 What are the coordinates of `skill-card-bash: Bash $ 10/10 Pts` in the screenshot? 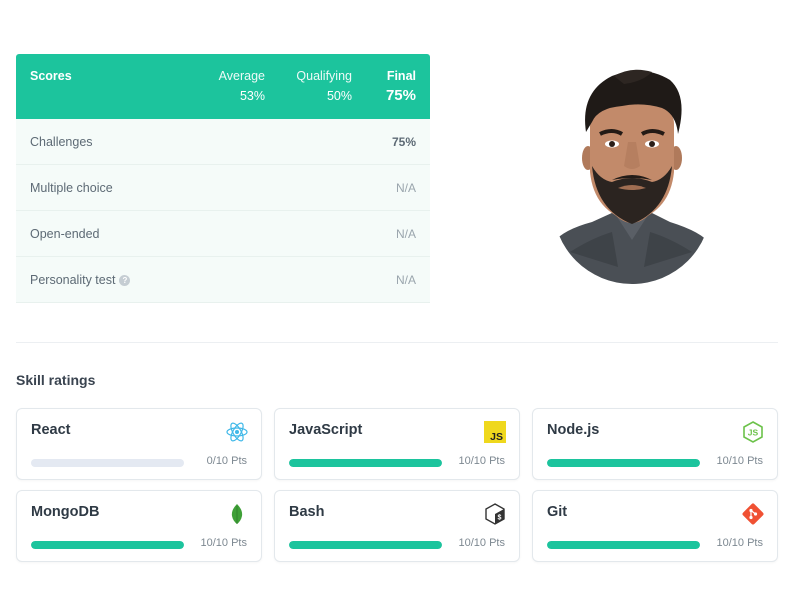 It's located at (397, 526).